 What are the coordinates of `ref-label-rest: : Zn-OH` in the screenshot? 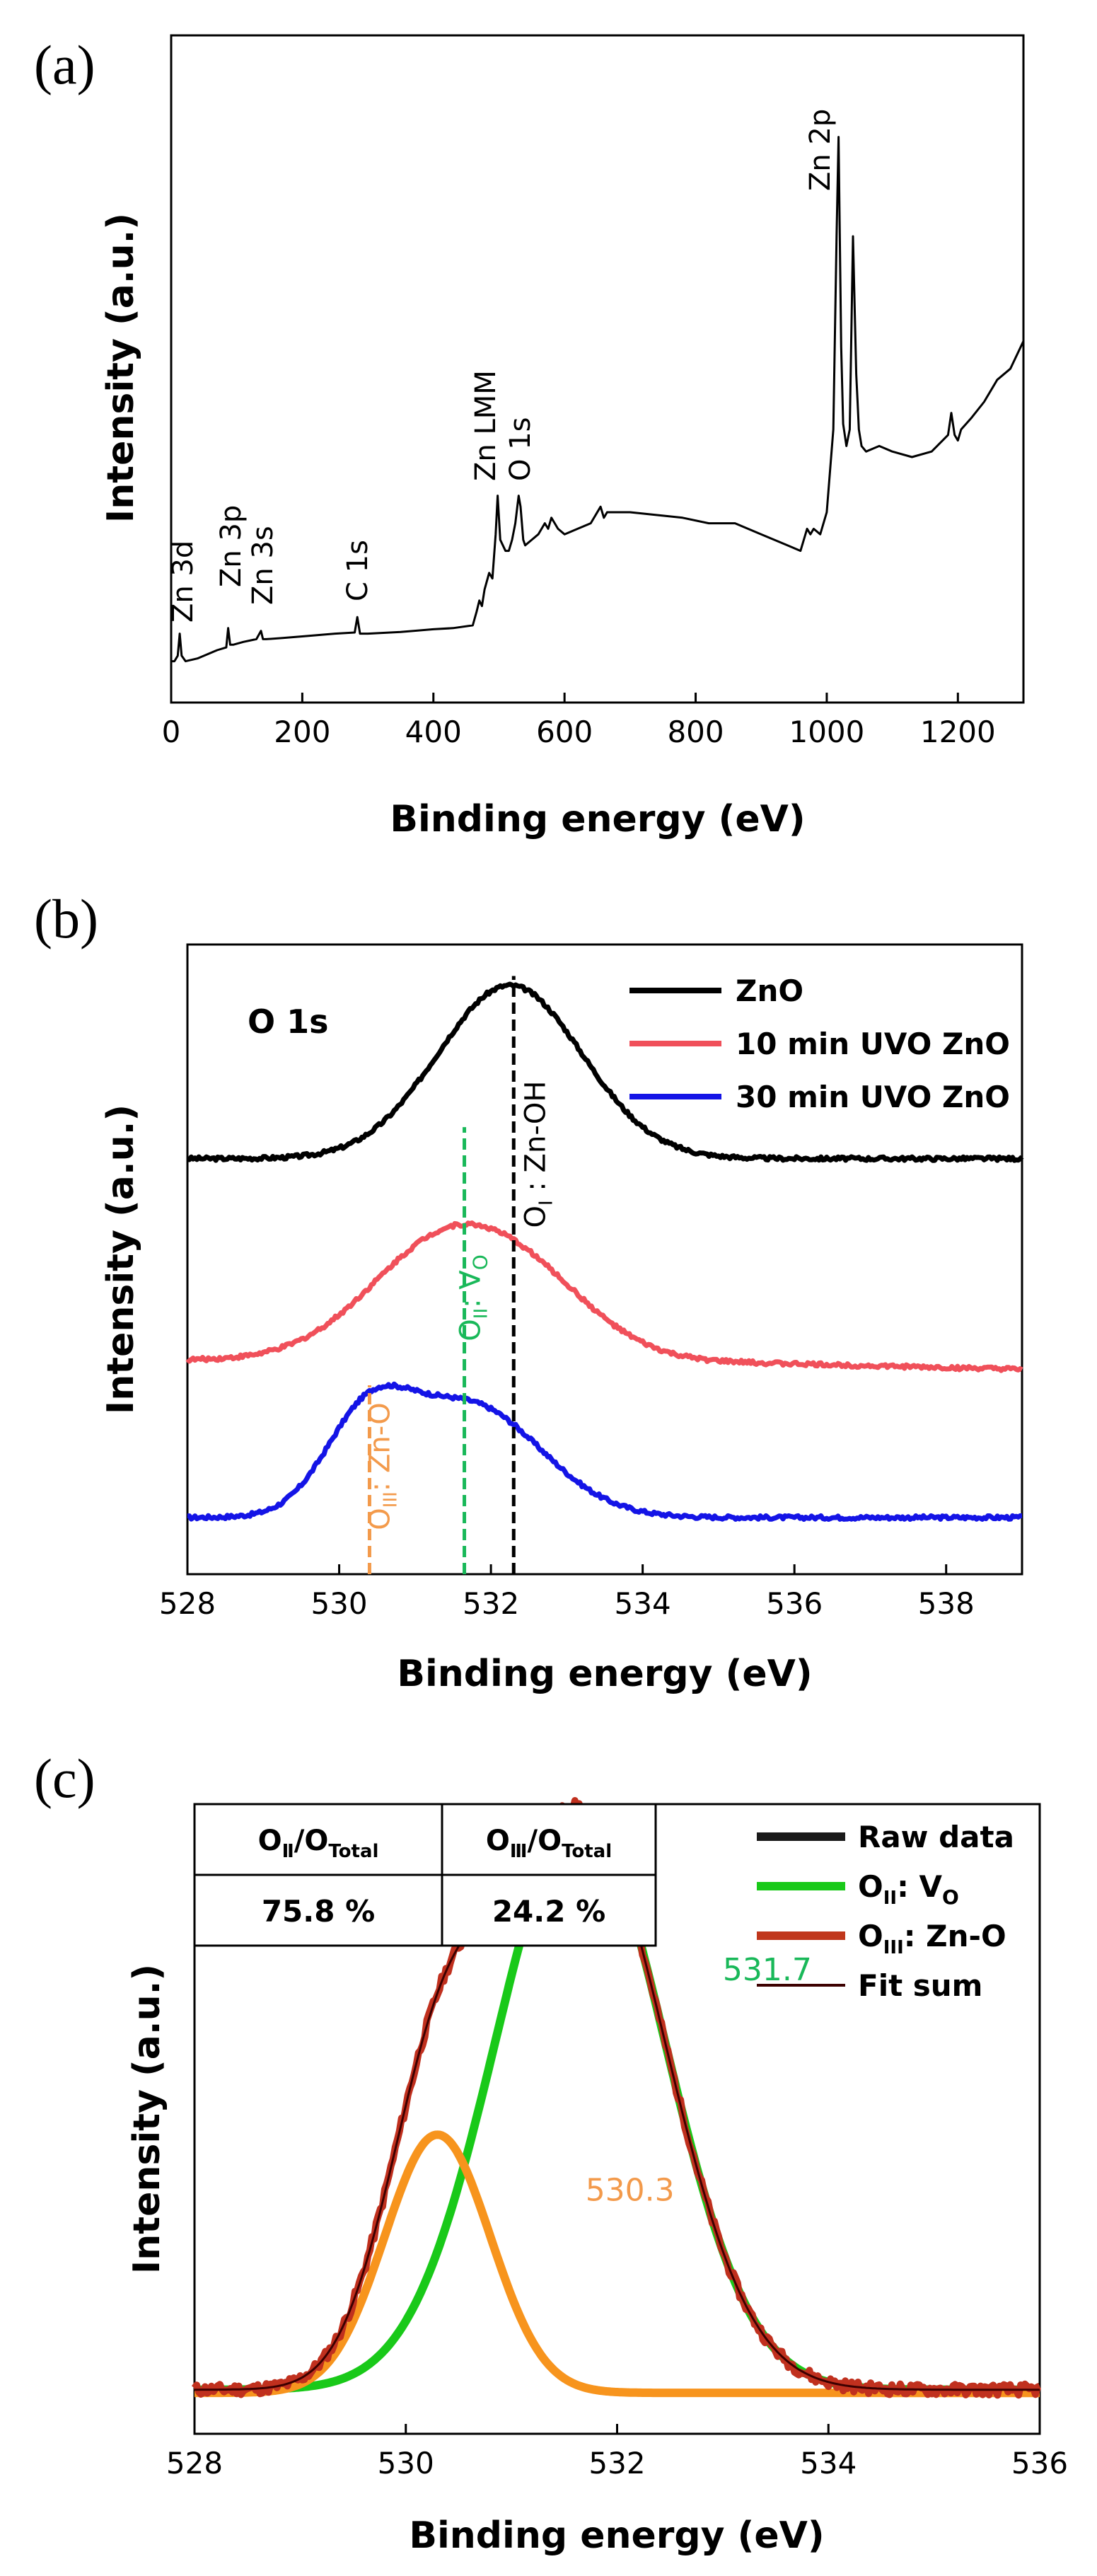 It's located at (535, 1141).